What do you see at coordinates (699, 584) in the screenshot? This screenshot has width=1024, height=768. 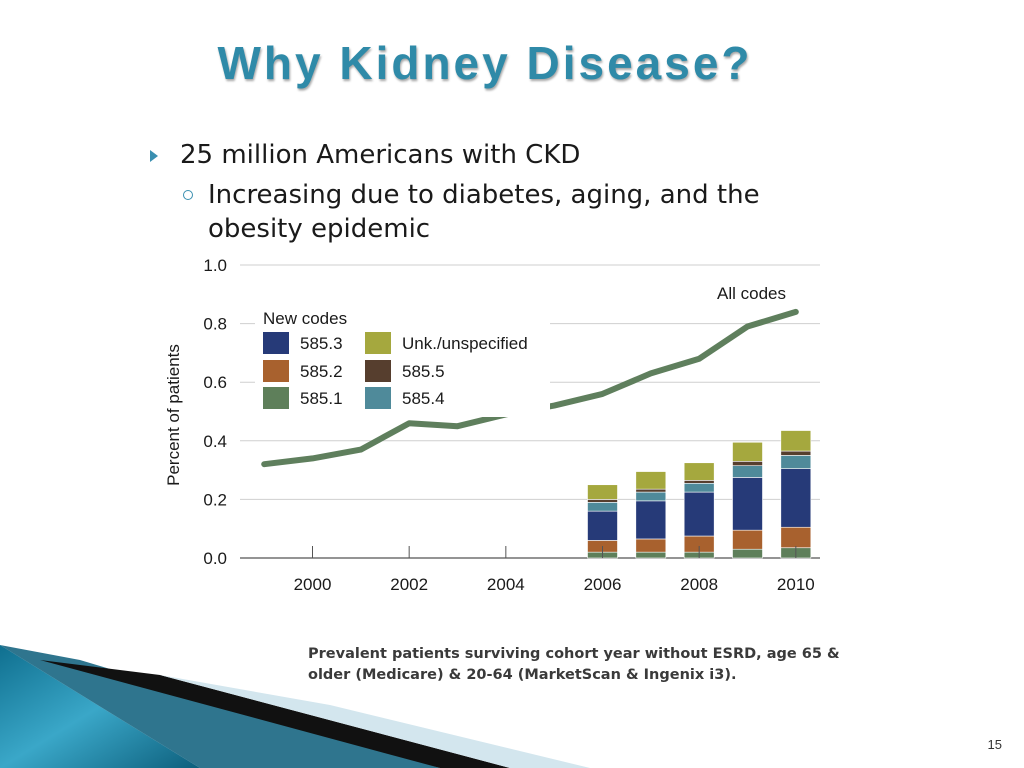 I see `x-tick-label: 2008` at bounding box center [699, 584].